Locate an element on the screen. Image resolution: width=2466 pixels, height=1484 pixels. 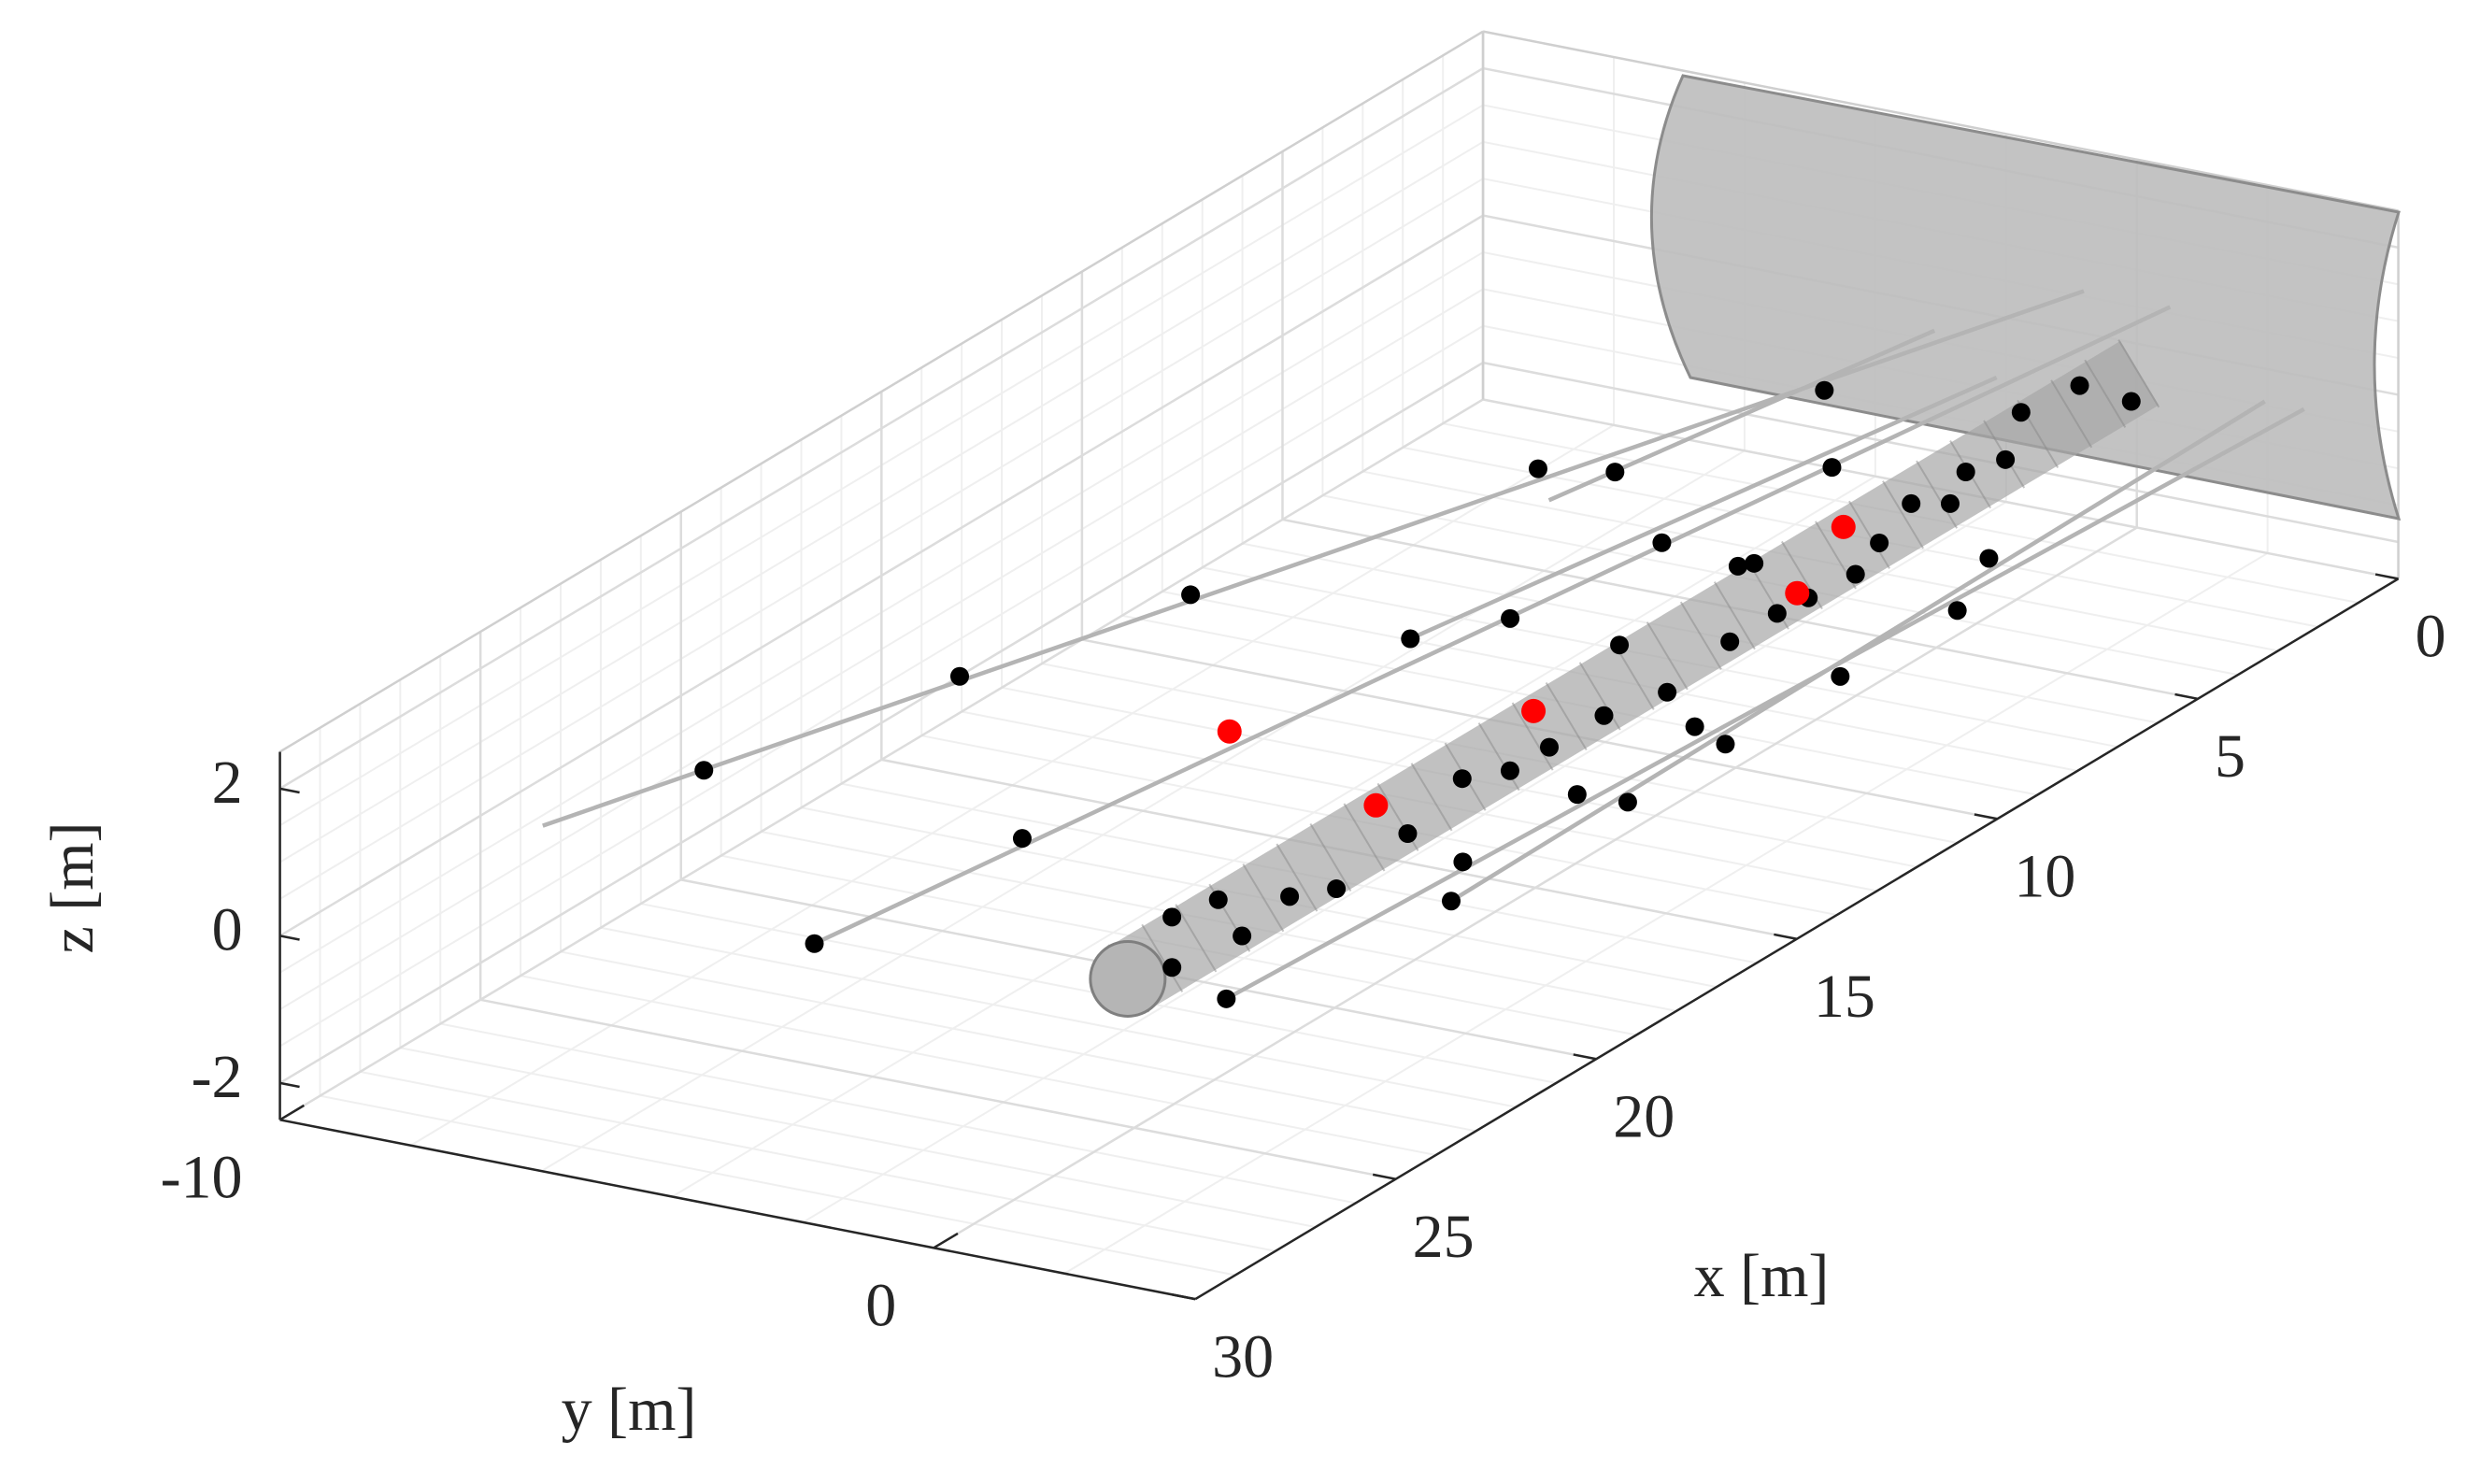
z-axis-label: z [m] is located at coordinates (72, 887).